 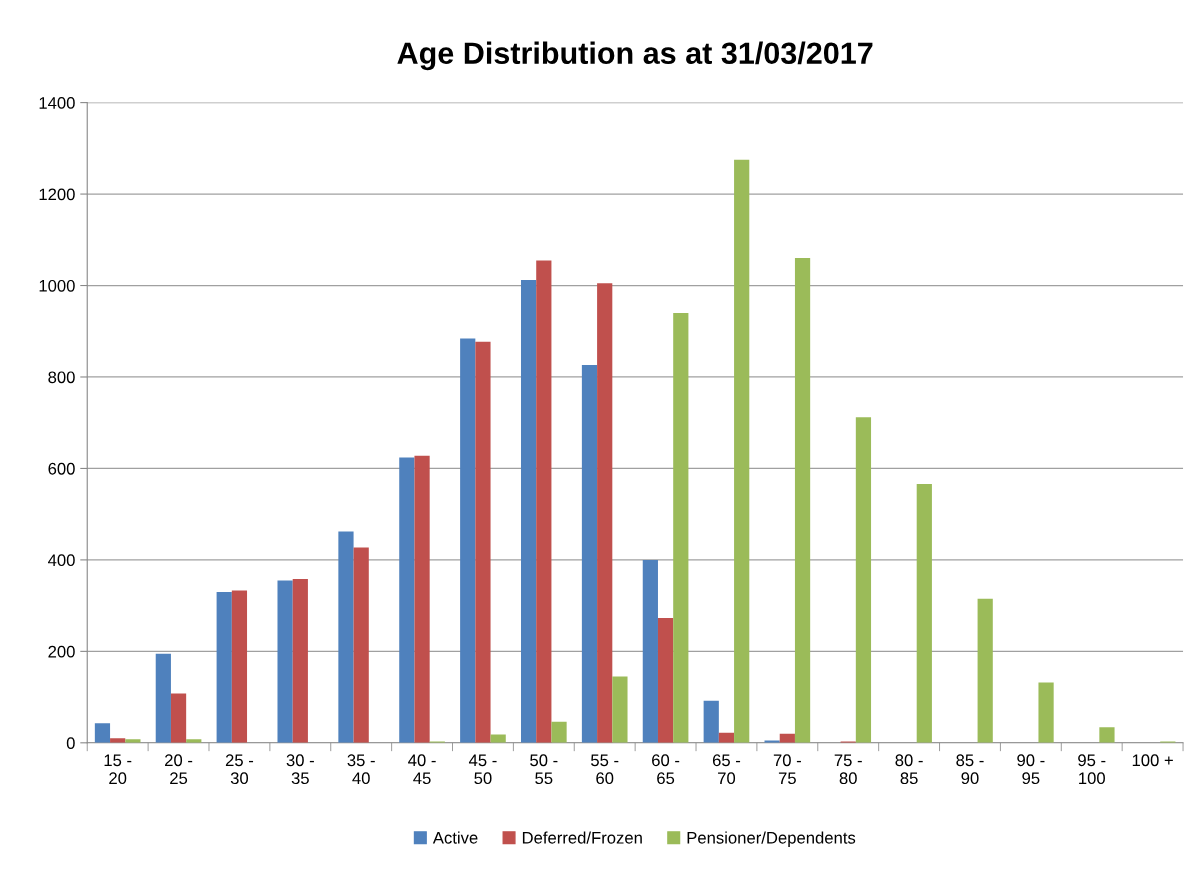 I want to click on x-tick-label: 60 - 65, so click(x=666, y=769).